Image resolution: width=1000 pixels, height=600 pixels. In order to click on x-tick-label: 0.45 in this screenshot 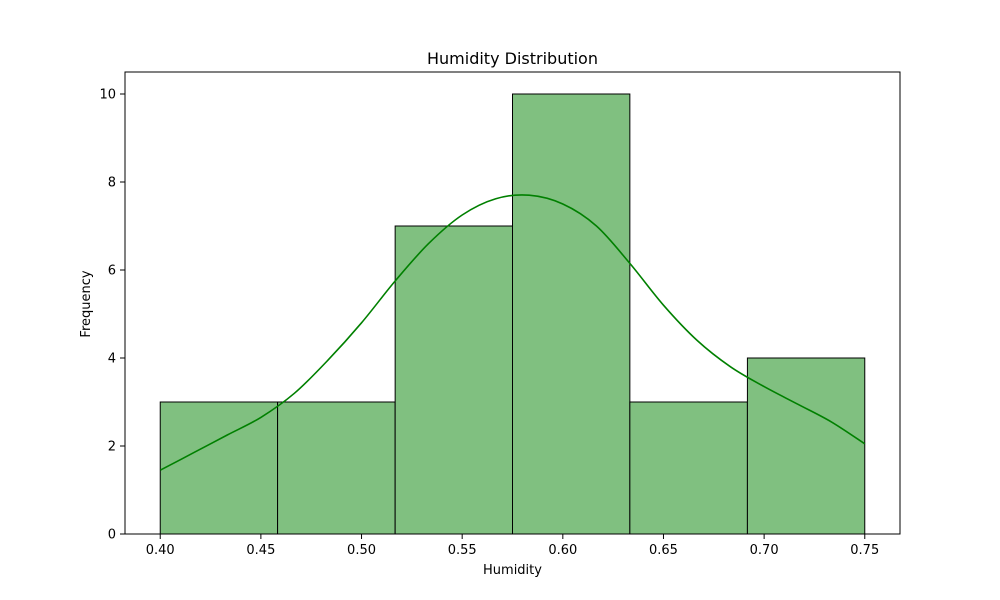, I will do `click(260, 550)`.